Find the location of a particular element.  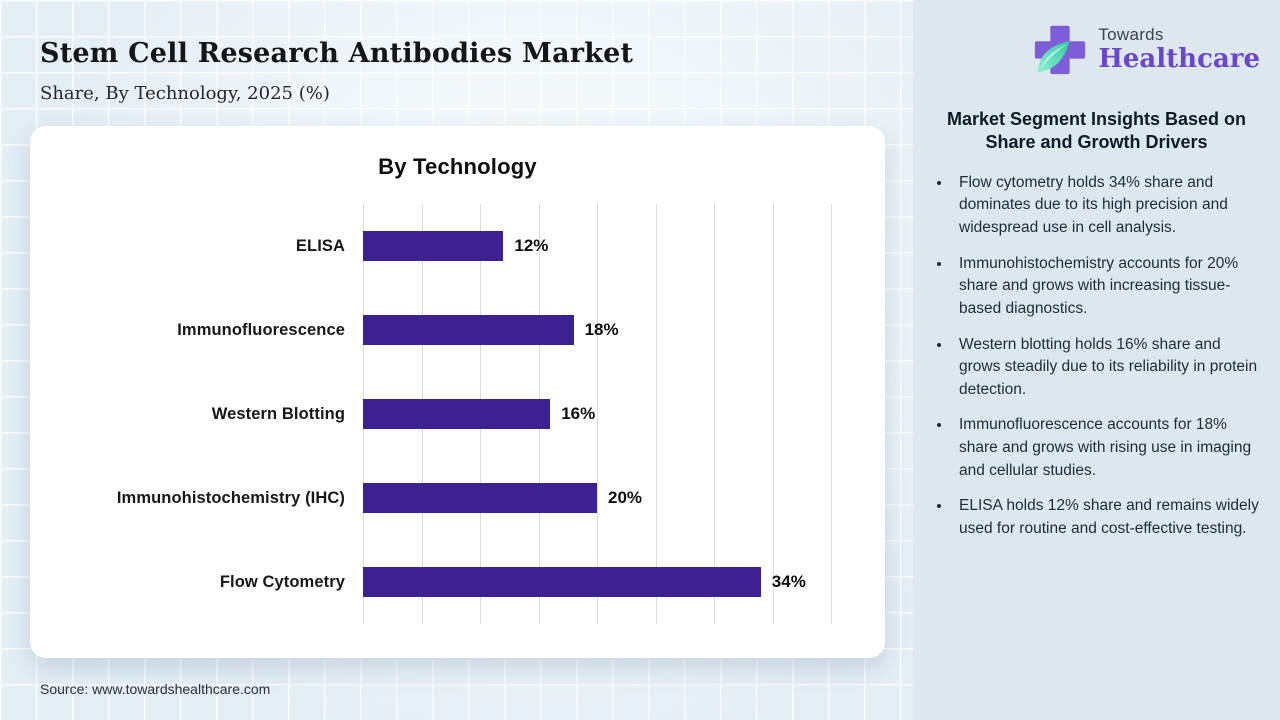

chart-row: Immunohistochemistry (IHC) 20% is located at coordinates (457, 498).